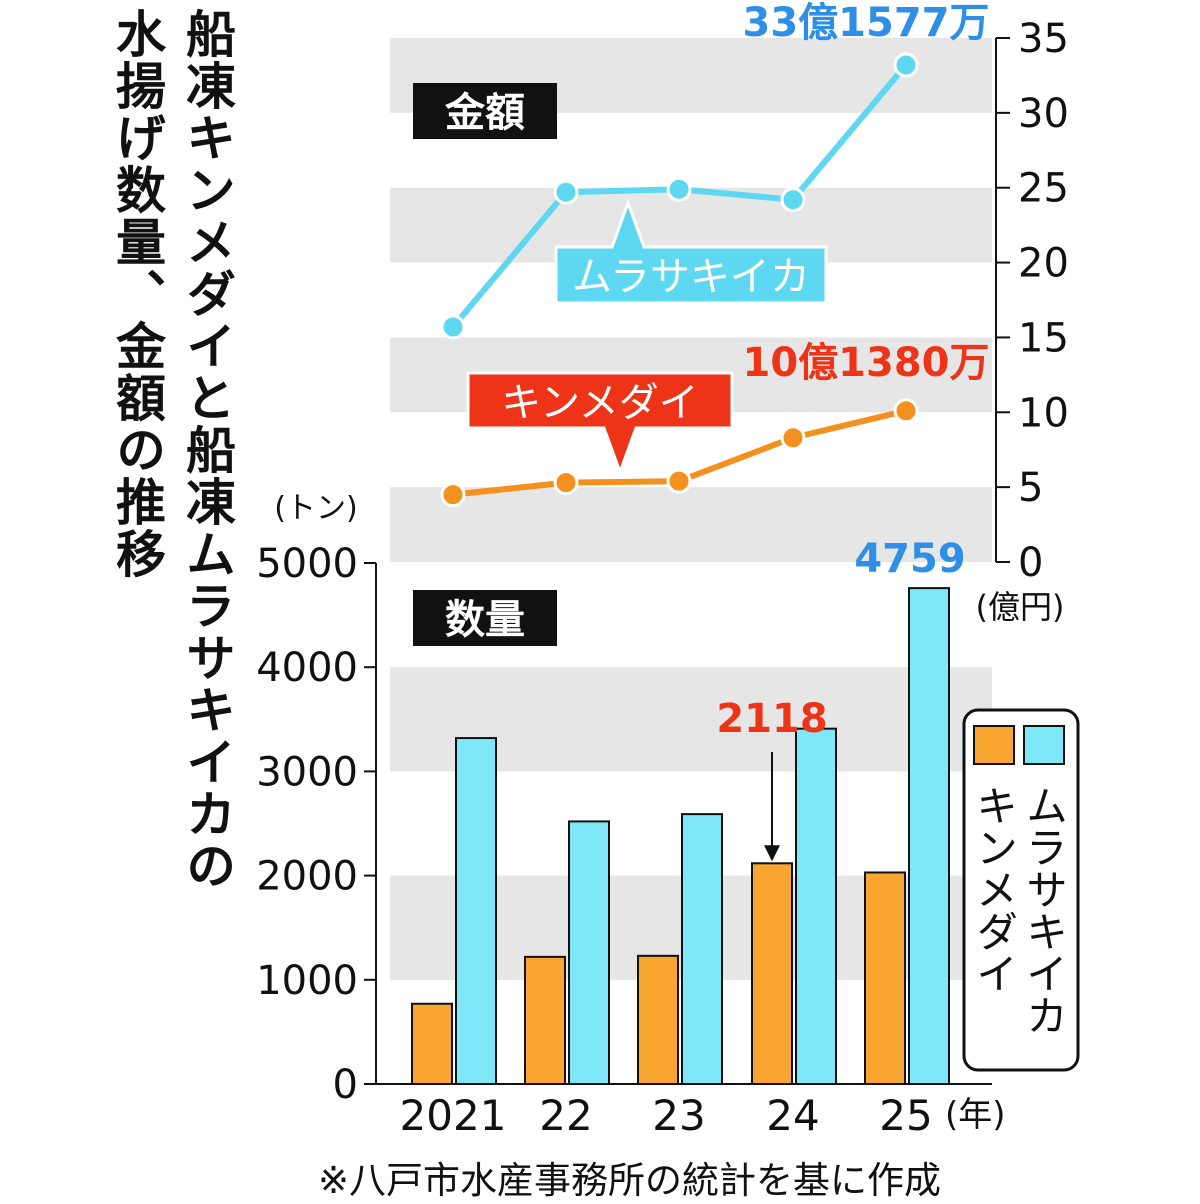  What do you see at coordinates (345, 1085) in the screenshot?
I see `quantity-tick-label: 0` at bounding box center [345, 1085].